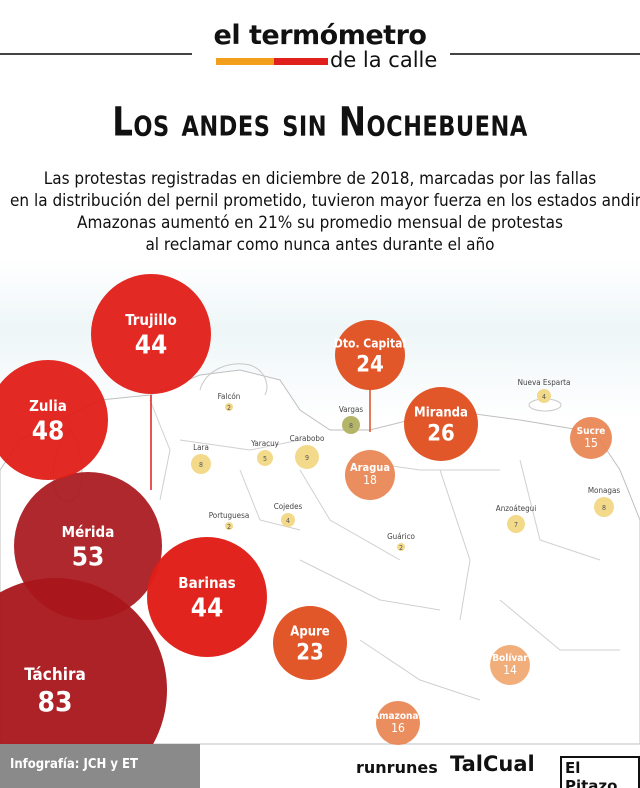 The width and height of the screenshot is (640, 788). What do you see at coordinates (545, 54) in the screenshot?
I see `header-rule-right` at bounding box center [545, 54].